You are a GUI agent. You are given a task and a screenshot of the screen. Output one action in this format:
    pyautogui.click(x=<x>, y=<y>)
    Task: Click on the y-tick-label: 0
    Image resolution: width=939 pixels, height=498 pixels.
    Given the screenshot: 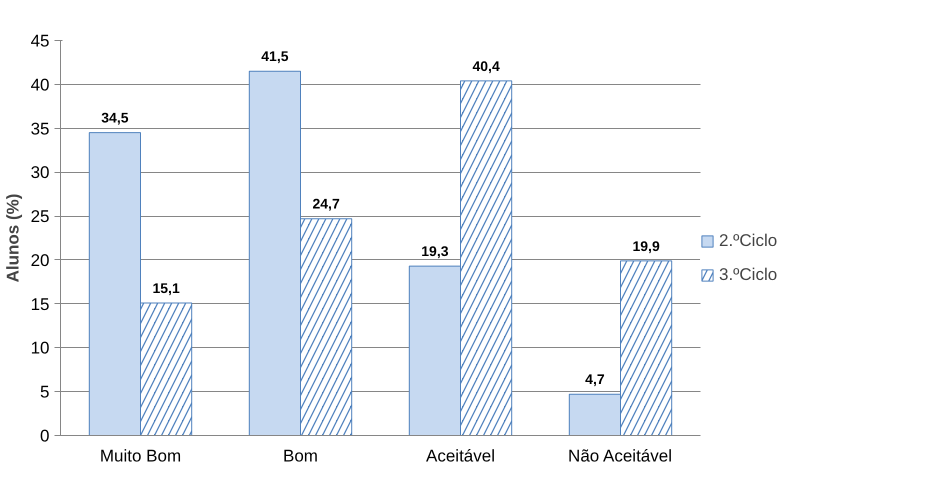 What is the action you would take?
    pyautogui.click(x=45, y=436)
    